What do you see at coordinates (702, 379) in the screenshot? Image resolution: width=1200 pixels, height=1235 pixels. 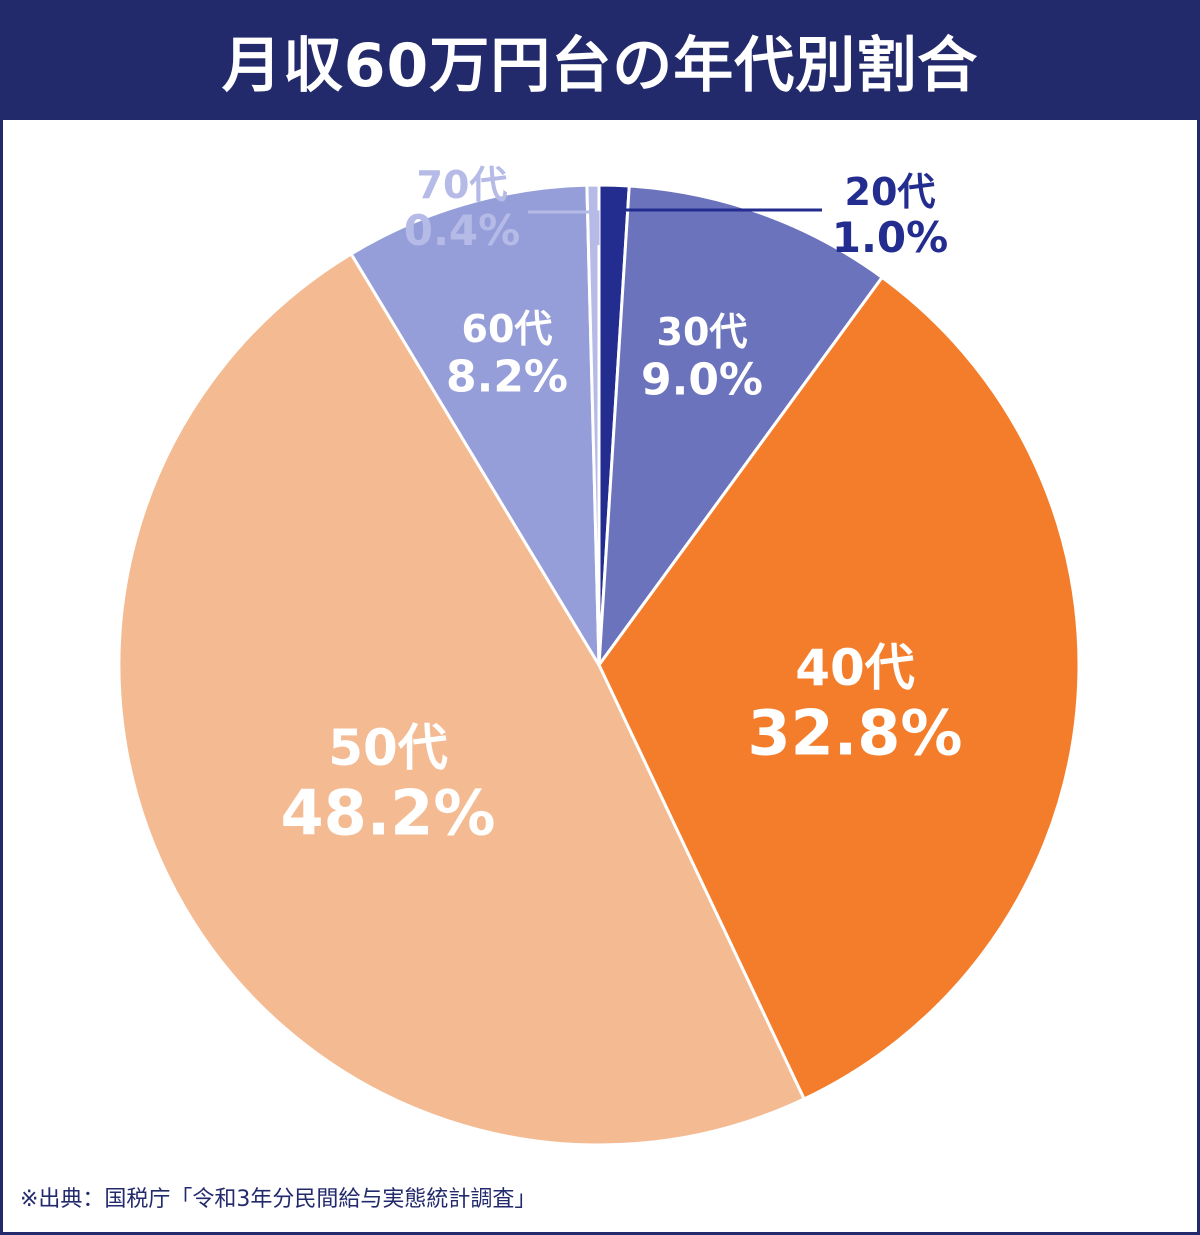 I see `slice-value-1: 9.0%` at bounding box center [702, 379].